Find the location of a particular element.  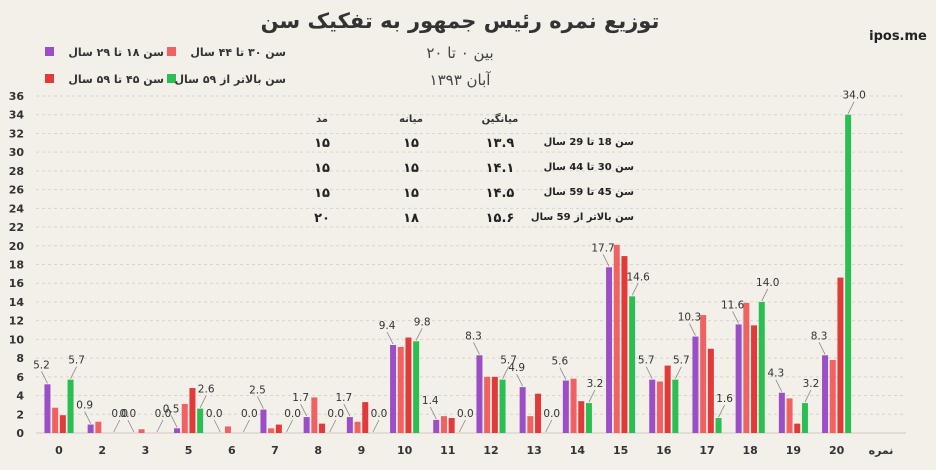

data-label: 9.8 is located at coordinates (422, 322).